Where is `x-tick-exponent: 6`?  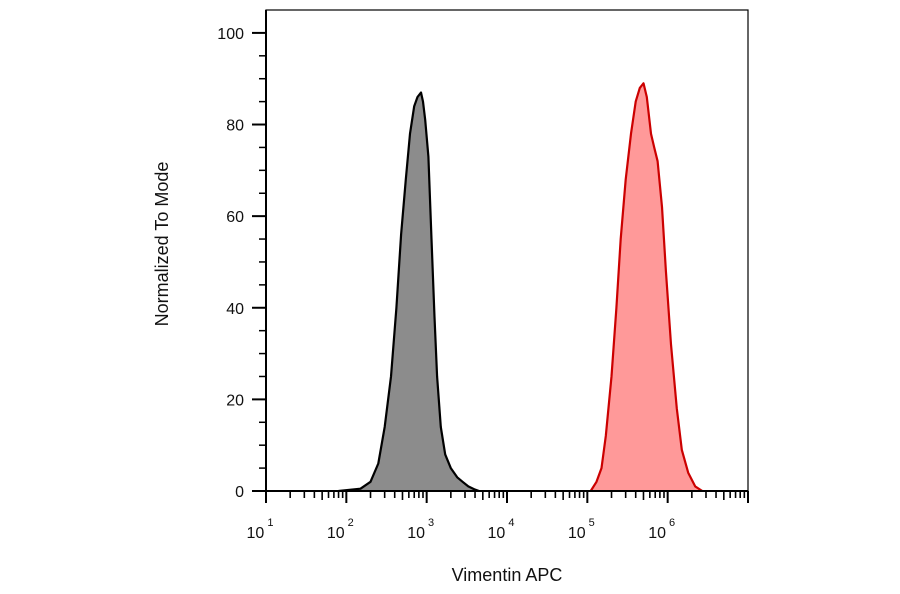
x-tick-exponent: 6 is located at coordinates (672, 523).